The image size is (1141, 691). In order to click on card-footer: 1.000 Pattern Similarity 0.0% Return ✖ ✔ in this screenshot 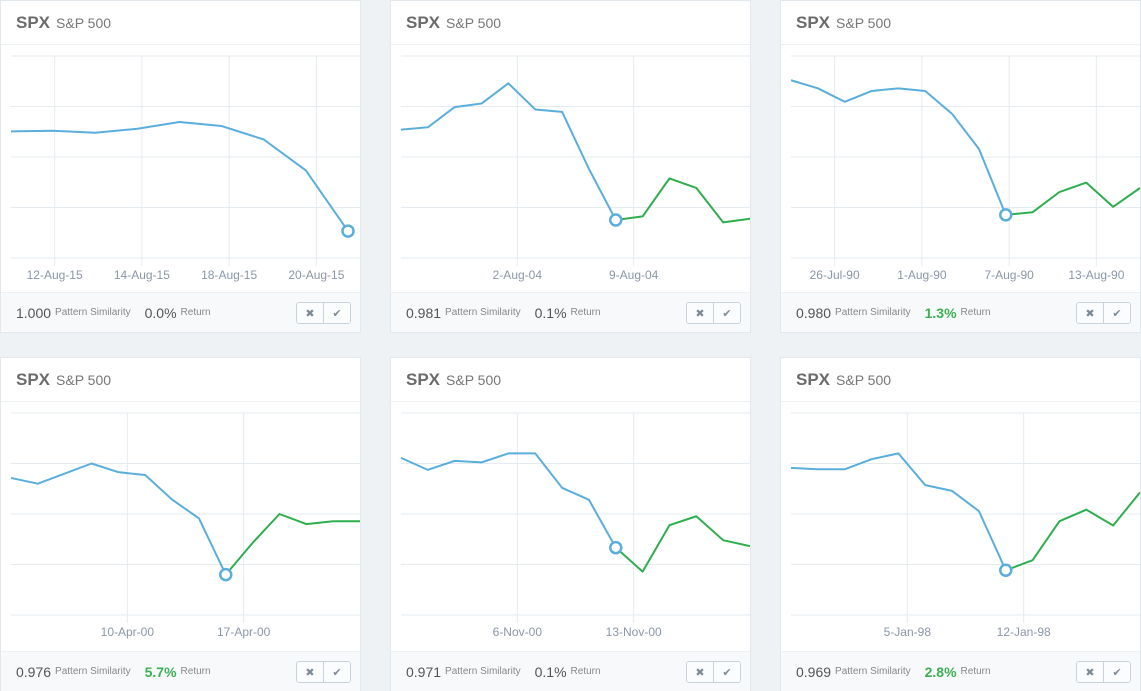, I will do `click(180, 312)`.